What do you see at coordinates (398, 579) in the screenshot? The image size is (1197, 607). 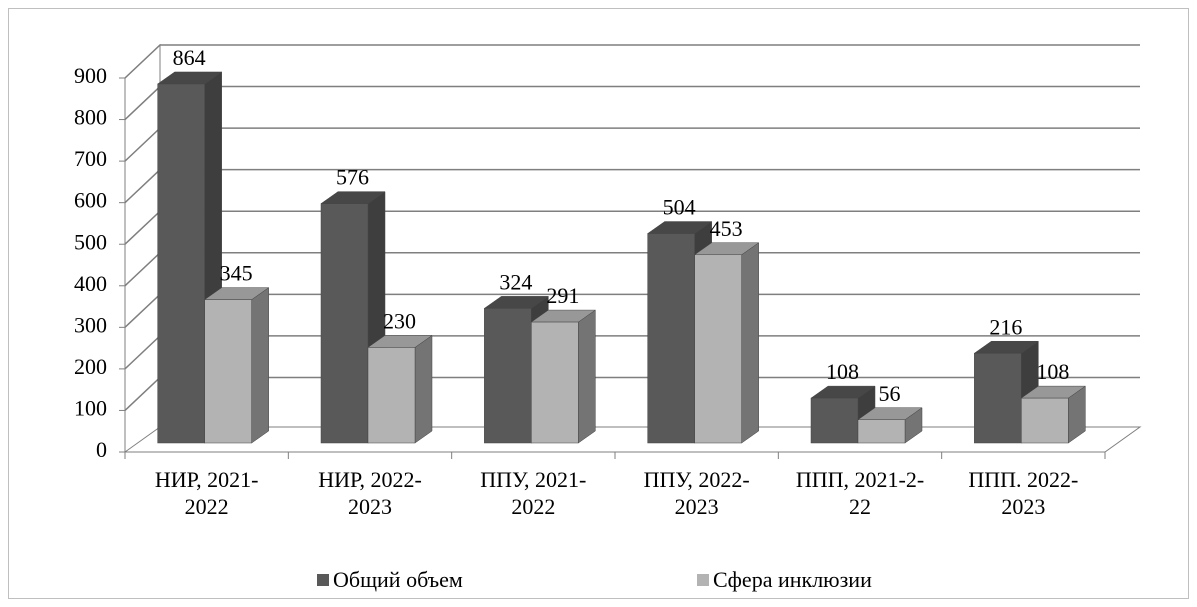 I see `legend-label: Общий объем` at bounding box center [398, 579].